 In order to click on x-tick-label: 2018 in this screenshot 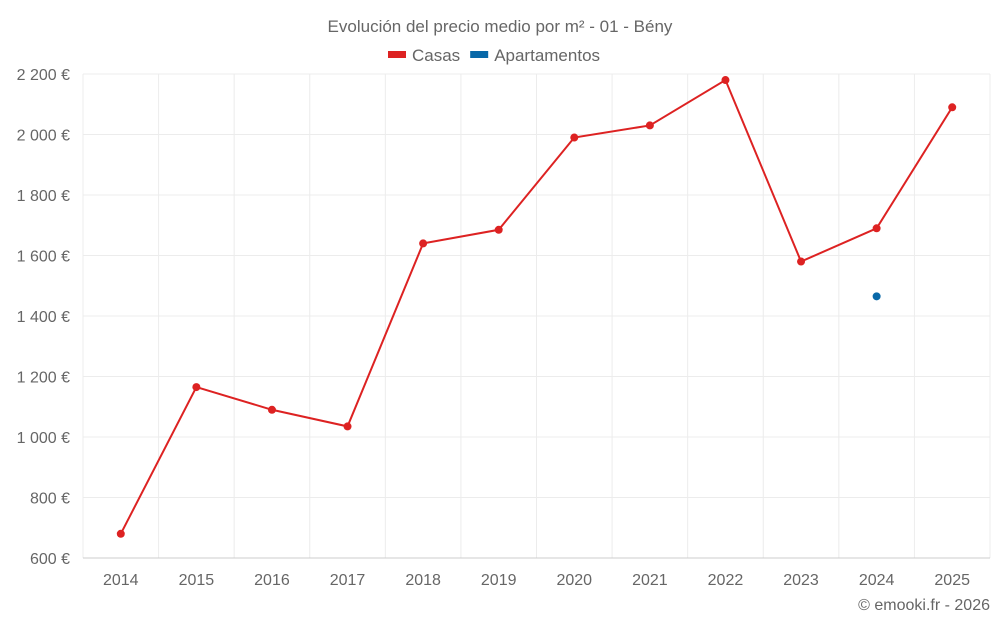, I will do `click(423, 580)`.